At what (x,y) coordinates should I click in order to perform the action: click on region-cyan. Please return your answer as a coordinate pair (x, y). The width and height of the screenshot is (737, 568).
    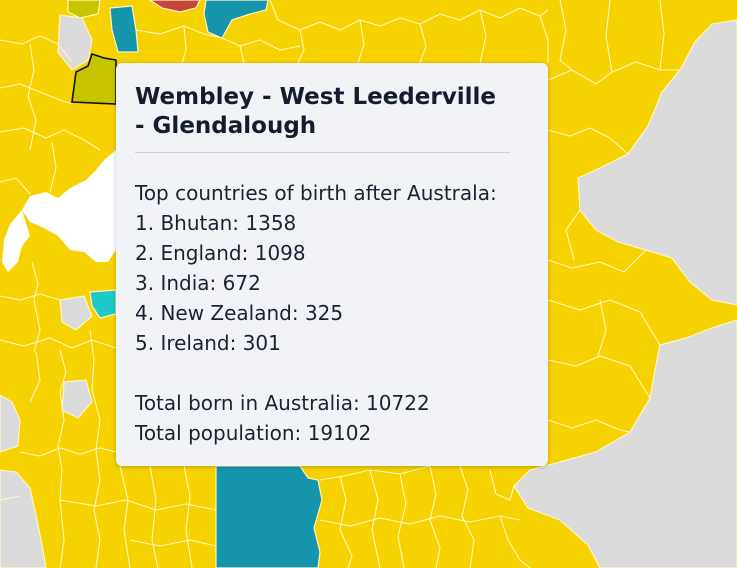
    Looking at the image, I should click on (103, 304).